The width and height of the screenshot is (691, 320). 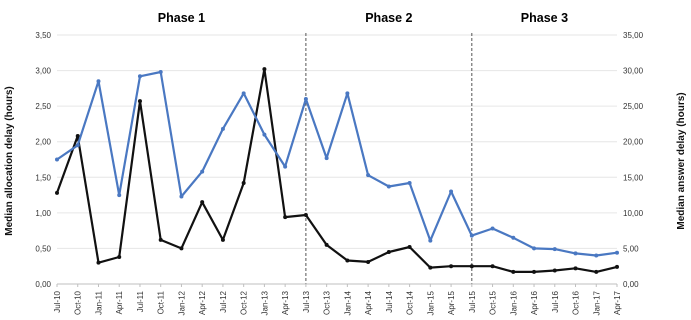 I want to click on x-tick-label: Jan-15, so click(x=430, y=302).